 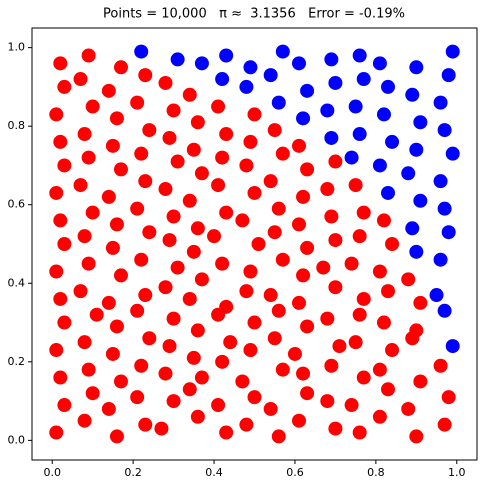 What do you see at coordinates (457, 472) in the screenshot?
I see `x-tick-label: 1.0` at bounding box center [457, 472].